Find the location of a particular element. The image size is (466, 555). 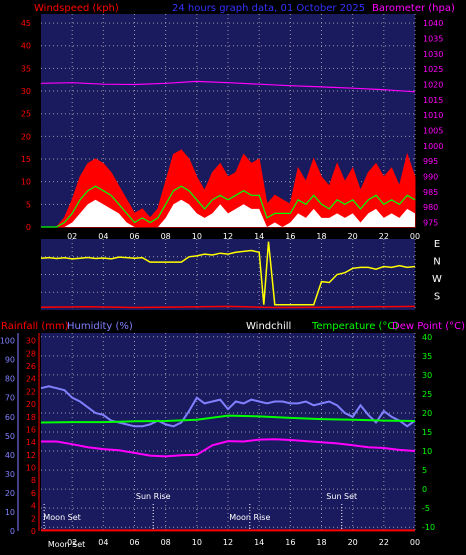

windspeed-area is located at coordinates (228, 188).